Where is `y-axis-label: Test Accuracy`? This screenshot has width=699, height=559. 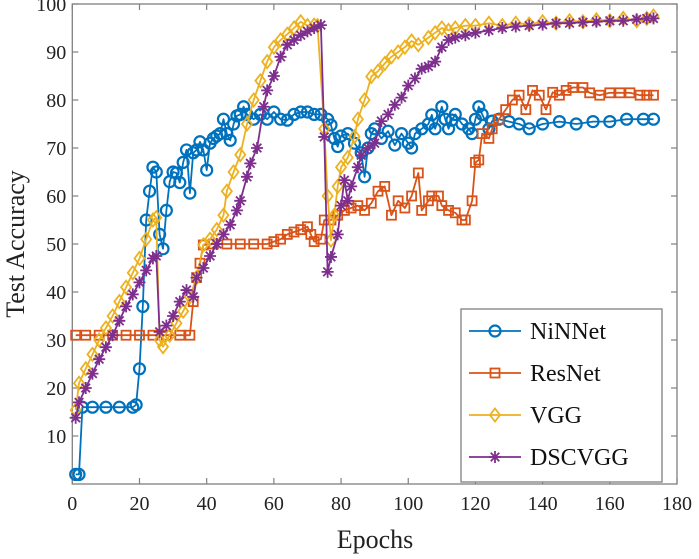
y-axis-label: Test Accuracy is located at coordinates (15, 244).